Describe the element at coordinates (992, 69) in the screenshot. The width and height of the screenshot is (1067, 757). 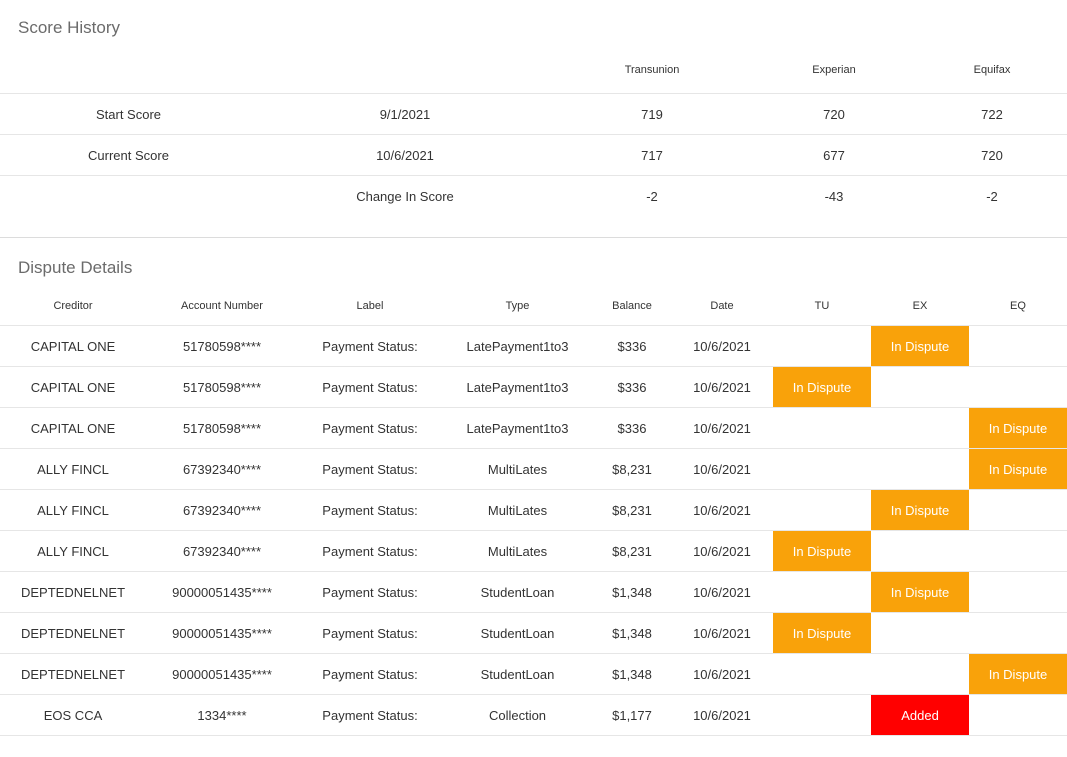
I see `score-header-equifax: Equifax` at that location.